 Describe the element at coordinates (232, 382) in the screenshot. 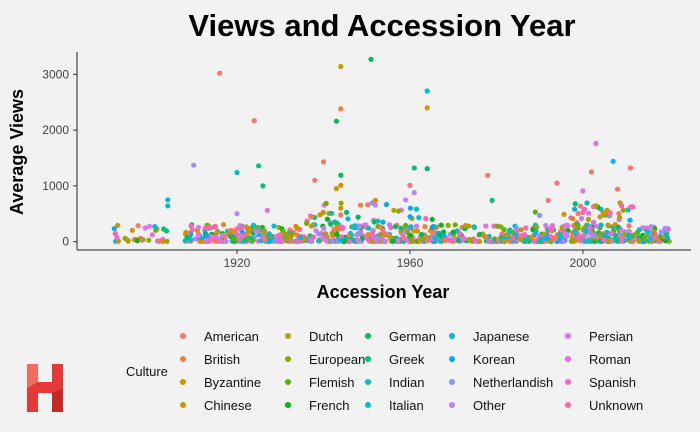

I see `legend-label: Byzantine` at that location.